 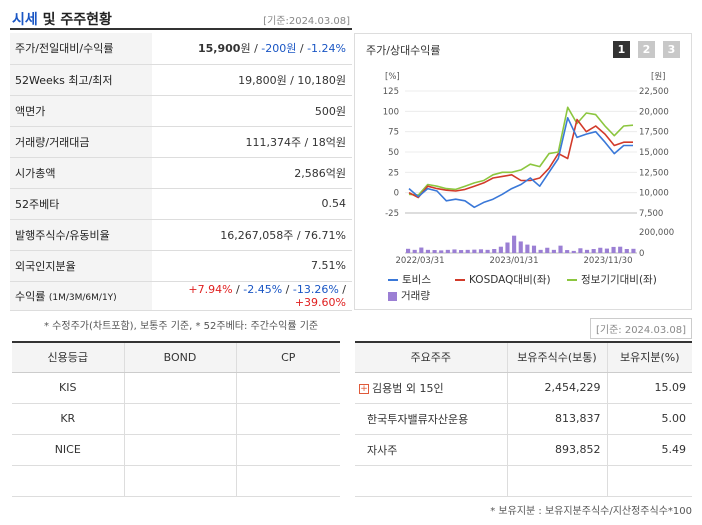 I want to click on column-header: 신용등급, so click(x=68, y=357).